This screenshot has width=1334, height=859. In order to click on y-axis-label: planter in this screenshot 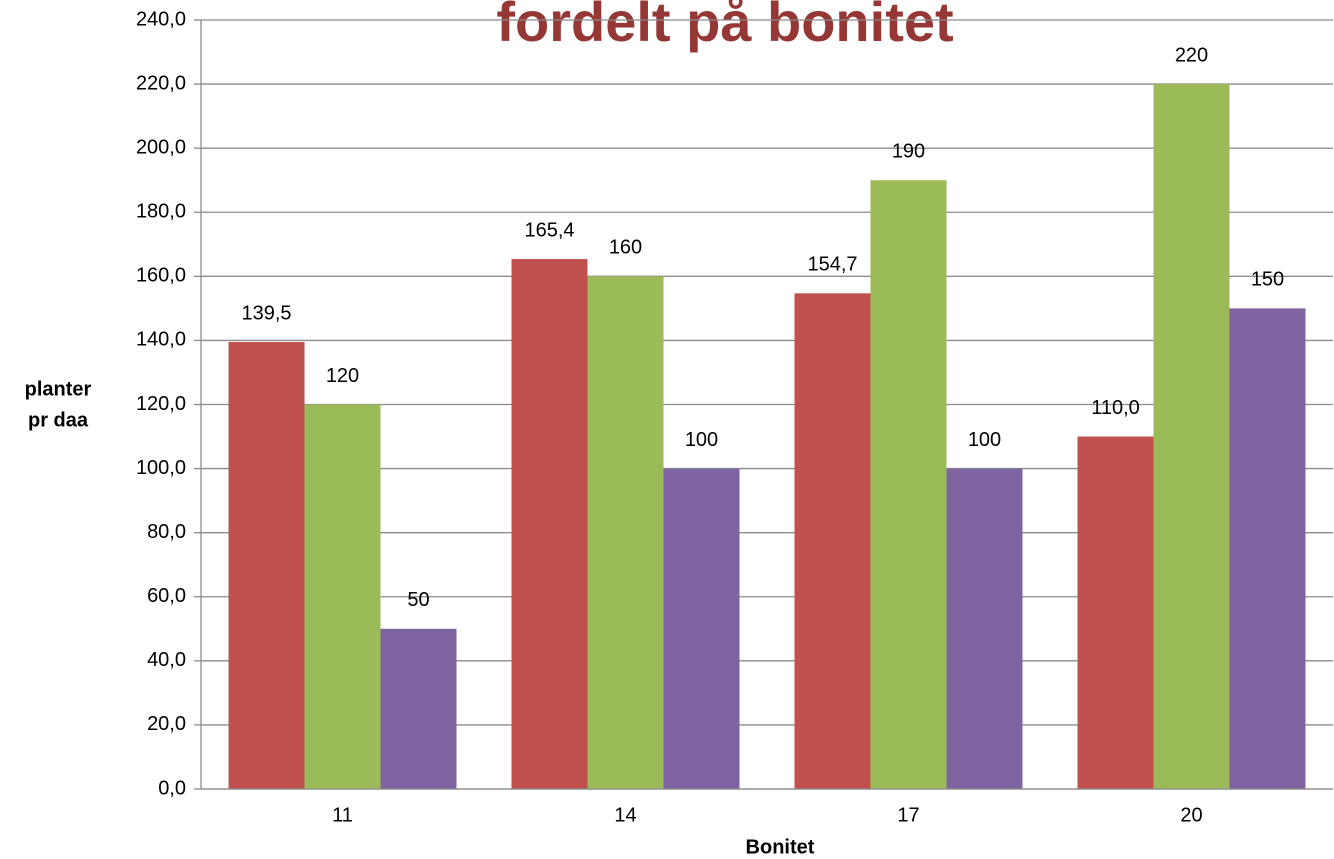, I will do `click(58, 389)`.